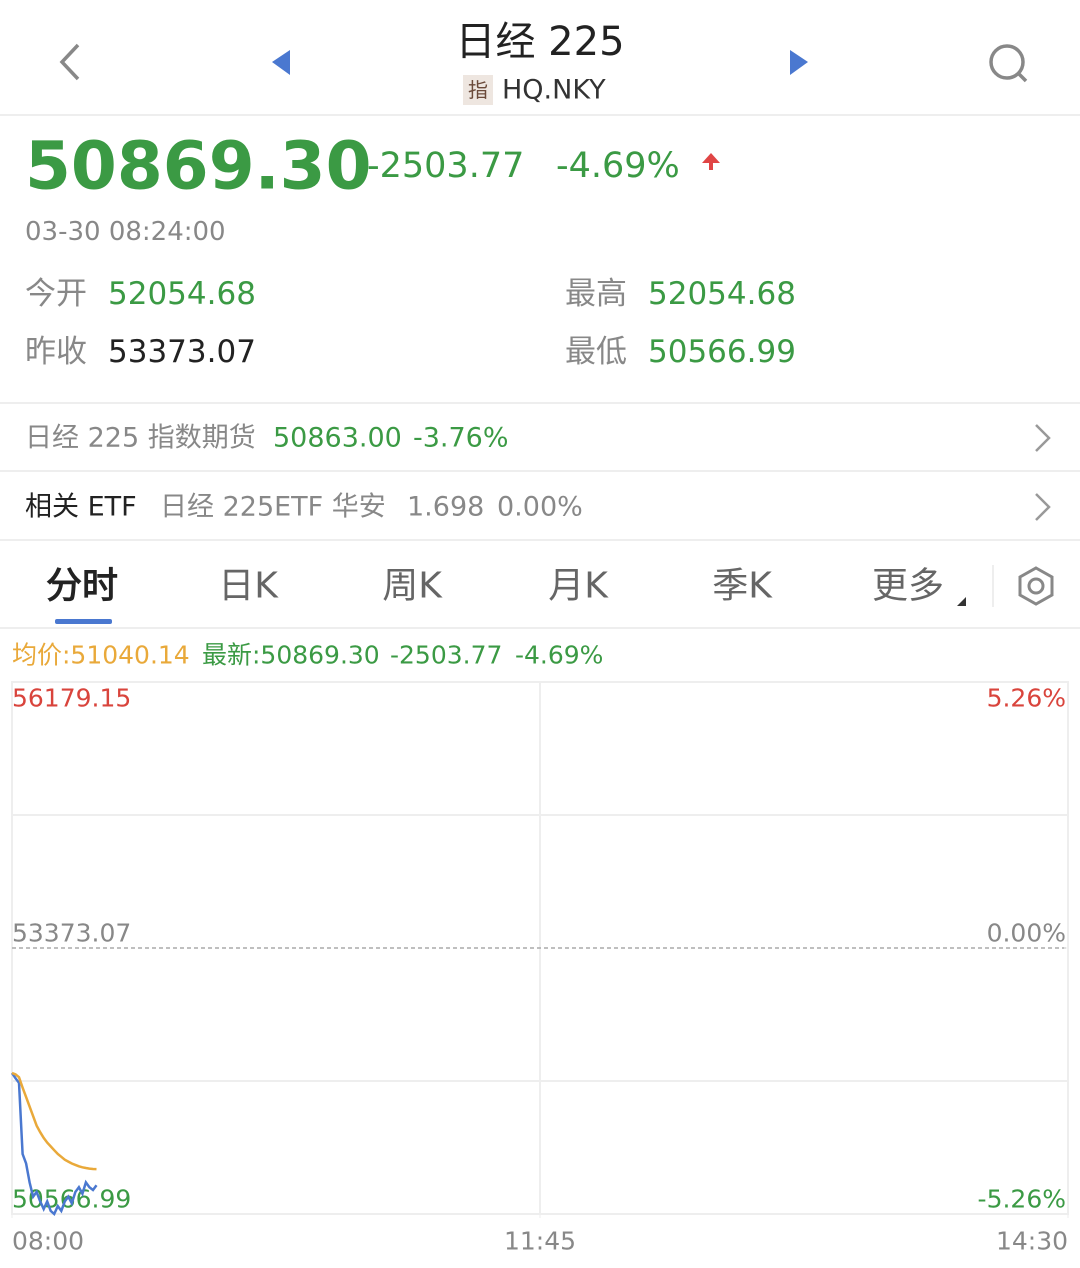 The height and width of the screenshot is (1268, 1080). I want to click on tab-indicator, so click(83, 621).